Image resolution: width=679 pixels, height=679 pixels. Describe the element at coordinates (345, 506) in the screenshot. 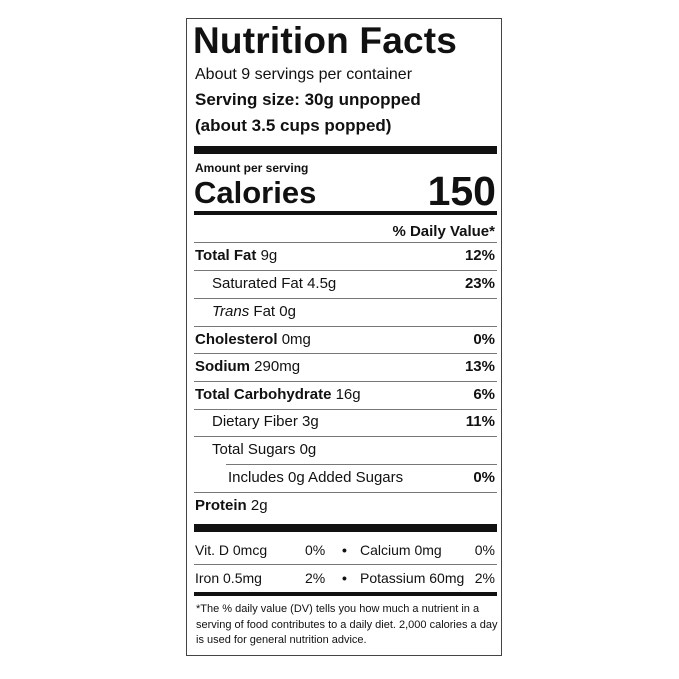

I see `nutrient-row: Protein 2g` at that location.